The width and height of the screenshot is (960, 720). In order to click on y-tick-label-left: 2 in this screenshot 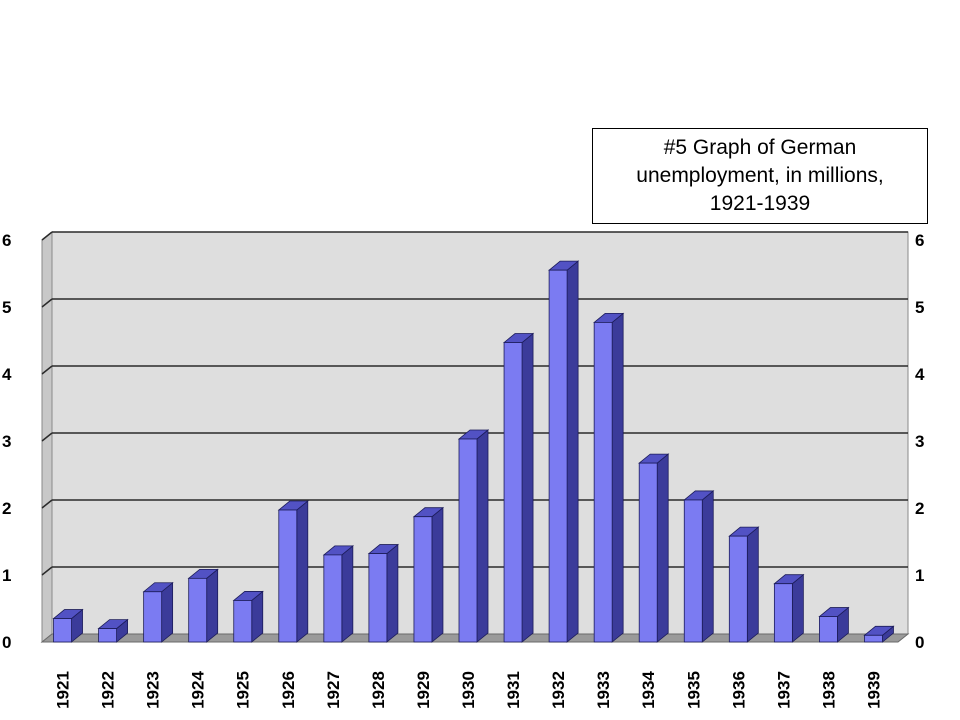, I will do `click(6, 508)`.